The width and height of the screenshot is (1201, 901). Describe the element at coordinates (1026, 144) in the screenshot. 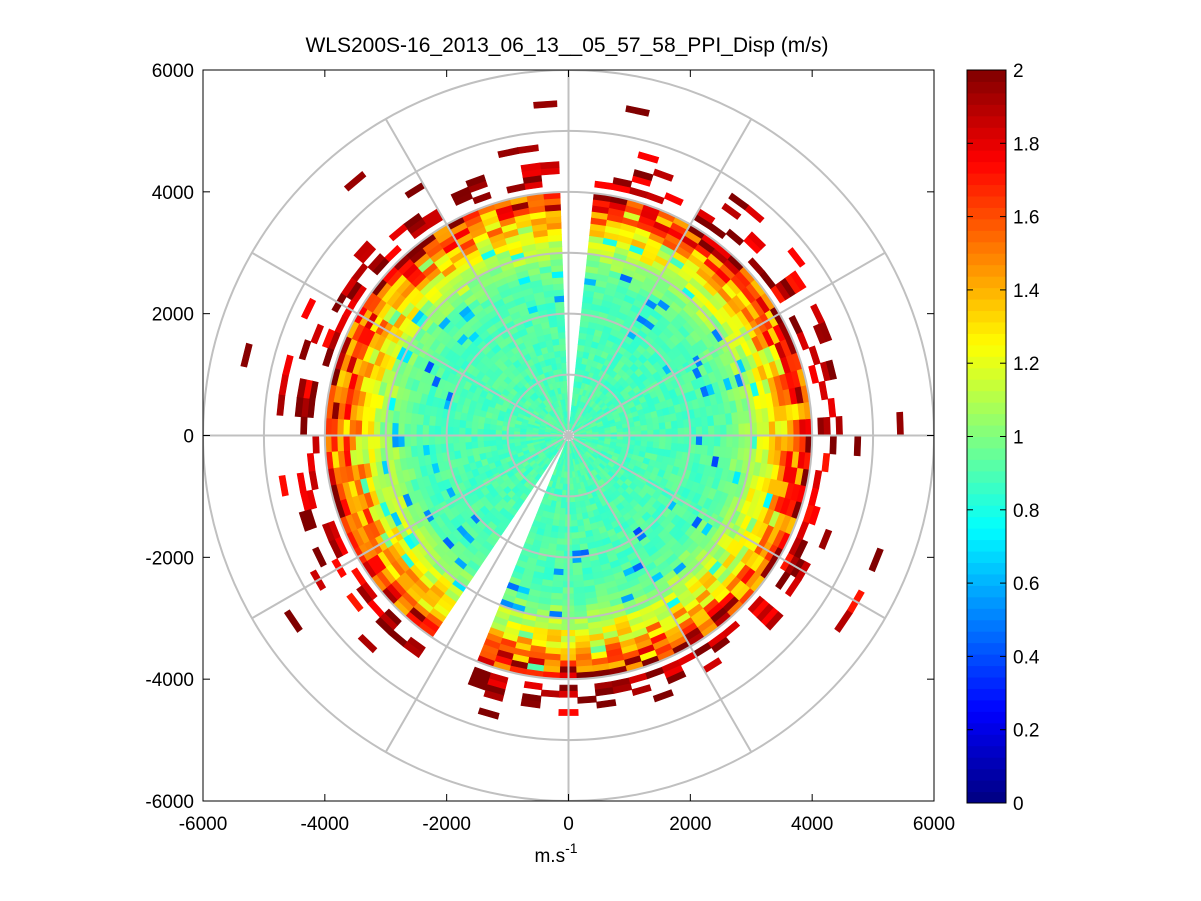

I see `colorbar-tick-label: 1.8` at that location.